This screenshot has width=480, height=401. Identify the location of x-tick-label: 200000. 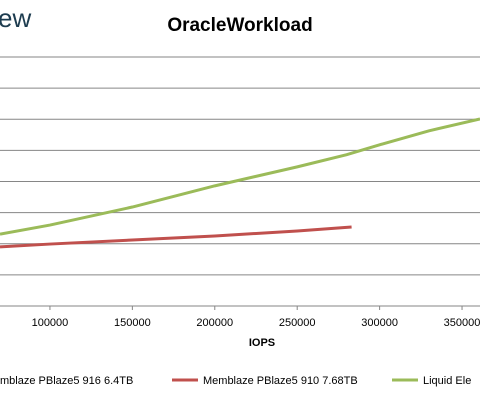
(214, 323).